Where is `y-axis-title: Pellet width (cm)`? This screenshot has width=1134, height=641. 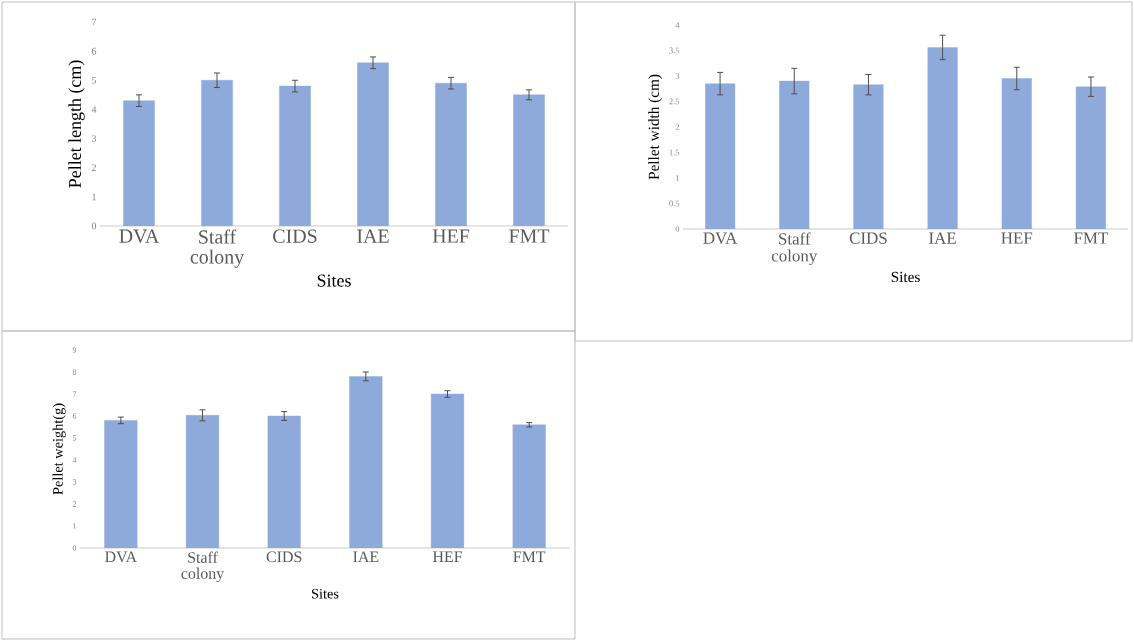
y-axis-title: Pellet width (cm) is located at coordinates (655, 127).